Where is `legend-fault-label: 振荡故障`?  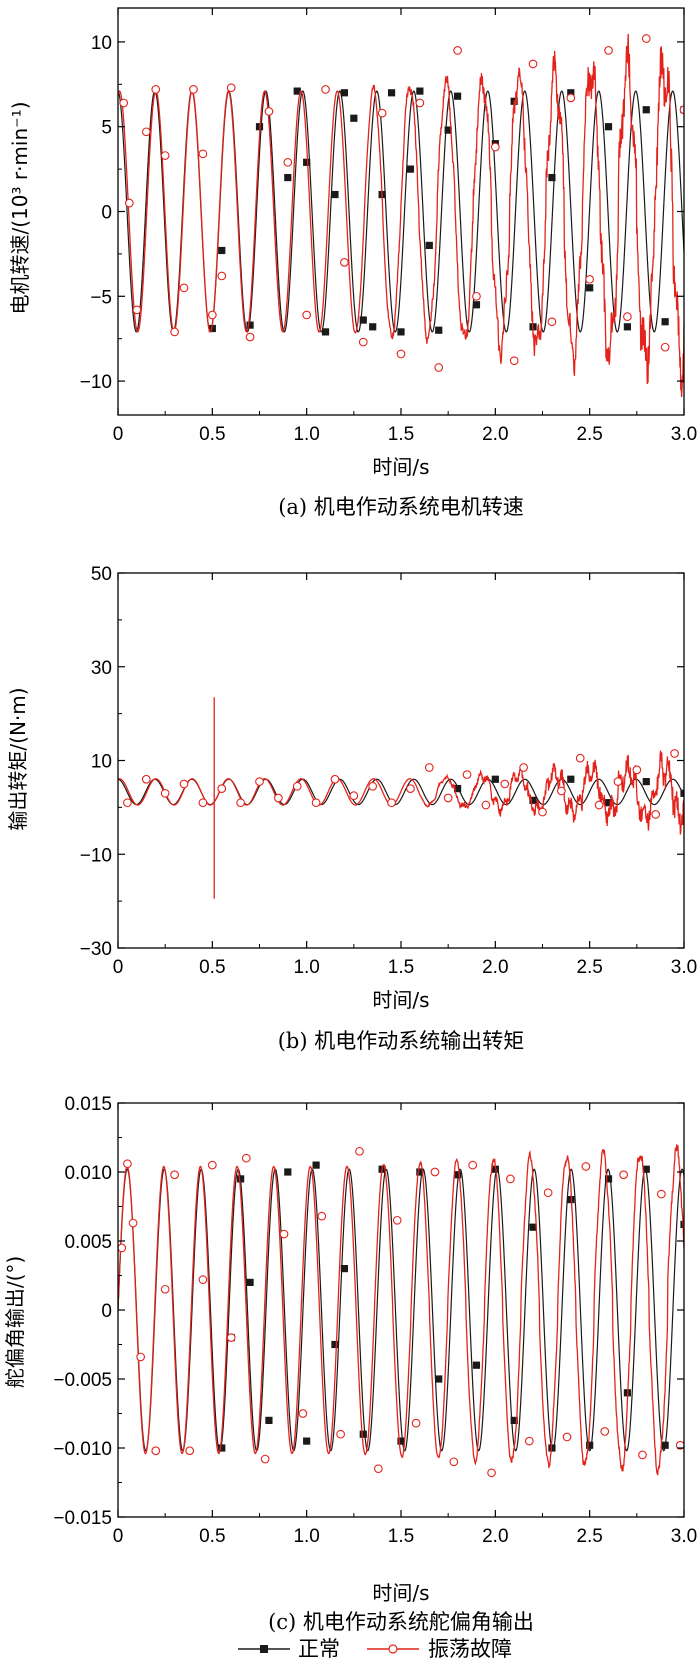
legend-fault-label: 振荡故障 is located at coordinates (470, 1649).